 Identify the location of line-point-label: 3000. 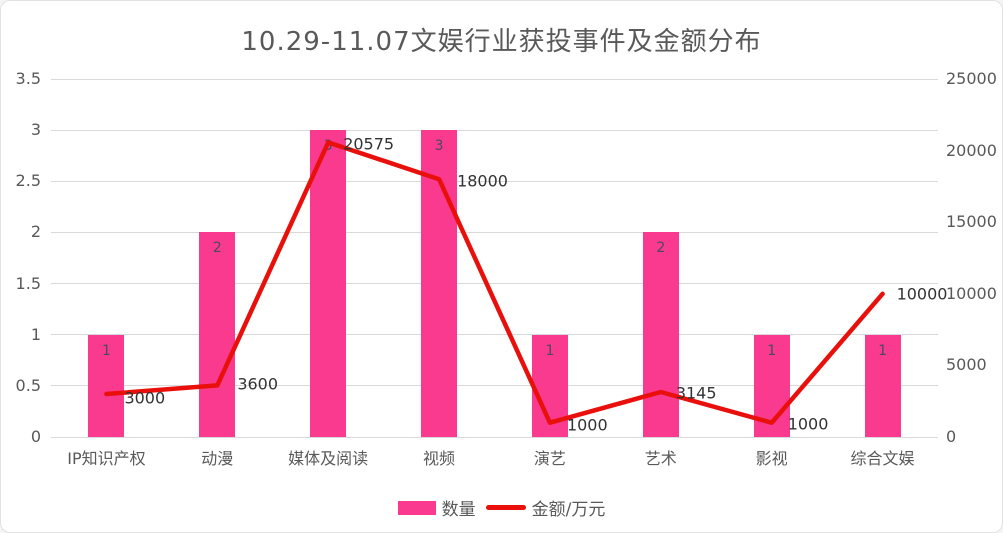
(145, 398).